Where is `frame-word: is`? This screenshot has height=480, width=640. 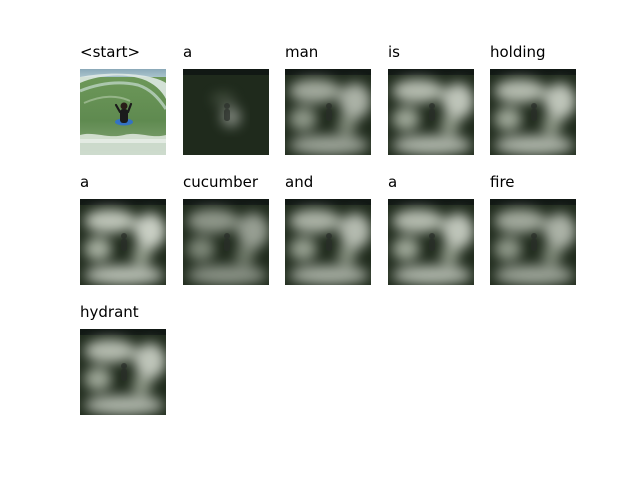 frame-word: is is located at coordinates (394, 52).